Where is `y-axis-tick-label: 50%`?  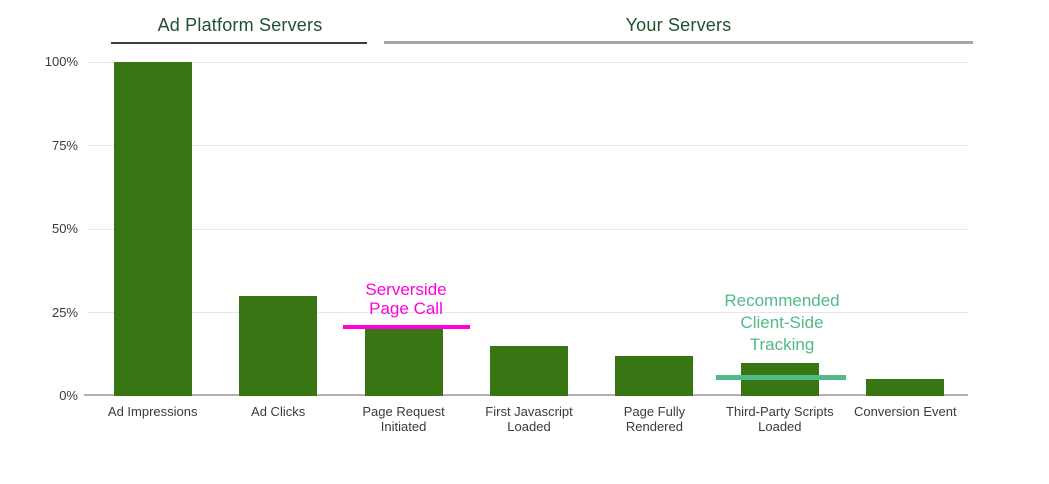 y-axis-tick-label: 50% is located at coordinates (64, 228).